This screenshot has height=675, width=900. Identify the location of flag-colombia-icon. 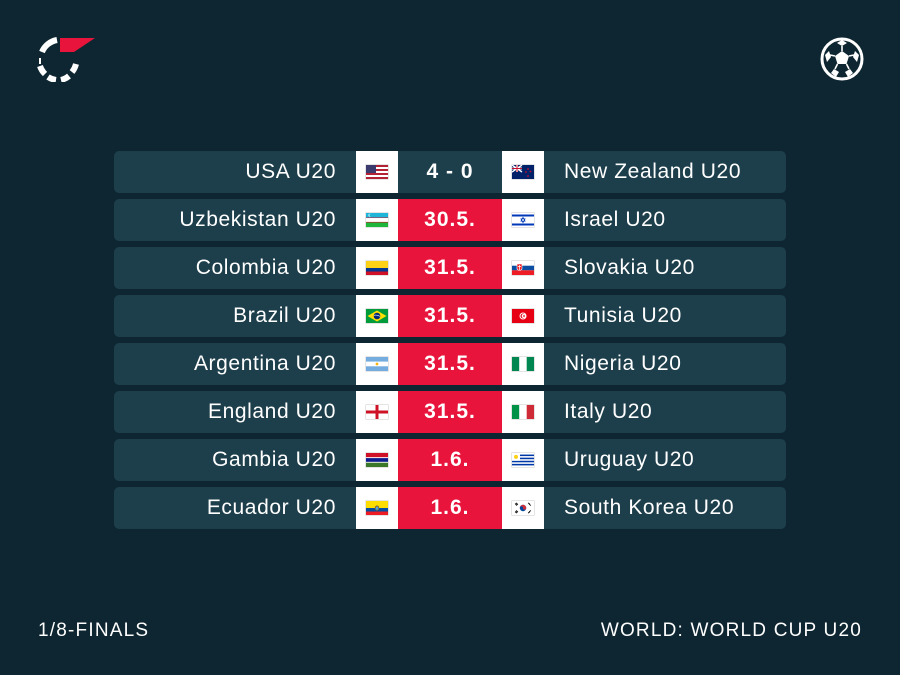
(377, 268).